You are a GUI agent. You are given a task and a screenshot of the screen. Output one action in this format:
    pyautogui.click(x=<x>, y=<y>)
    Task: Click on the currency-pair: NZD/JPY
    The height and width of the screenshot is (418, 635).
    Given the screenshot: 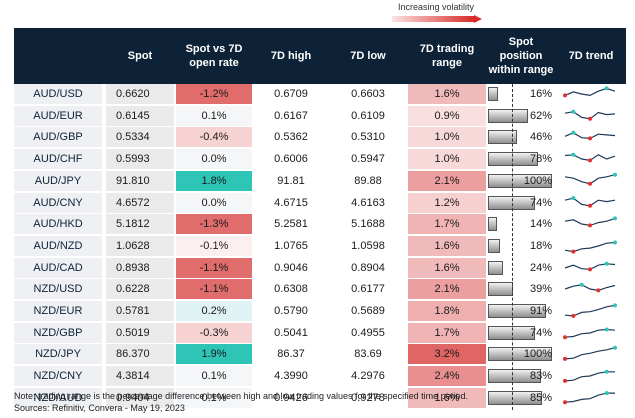 What is the action you would take?
    pyautogui.click(x=58, y=354)
    